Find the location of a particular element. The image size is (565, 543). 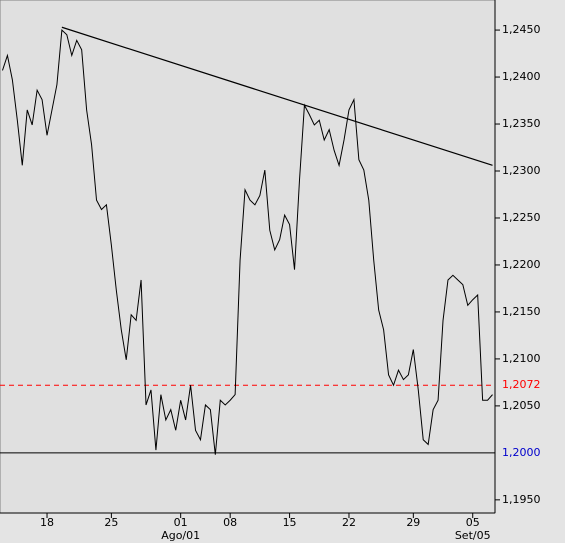

x-tick-label: 01 is located at coordinates (181, 522).